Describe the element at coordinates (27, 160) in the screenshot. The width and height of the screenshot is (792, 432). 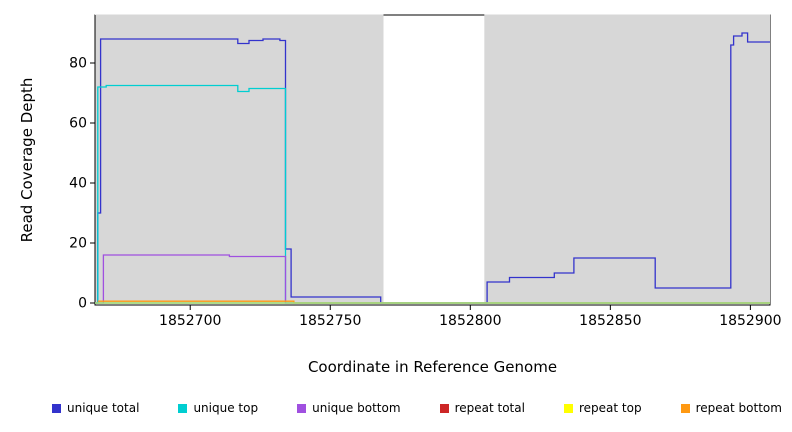
I see `y-axis-title: Read Coverage Depth` at that location.